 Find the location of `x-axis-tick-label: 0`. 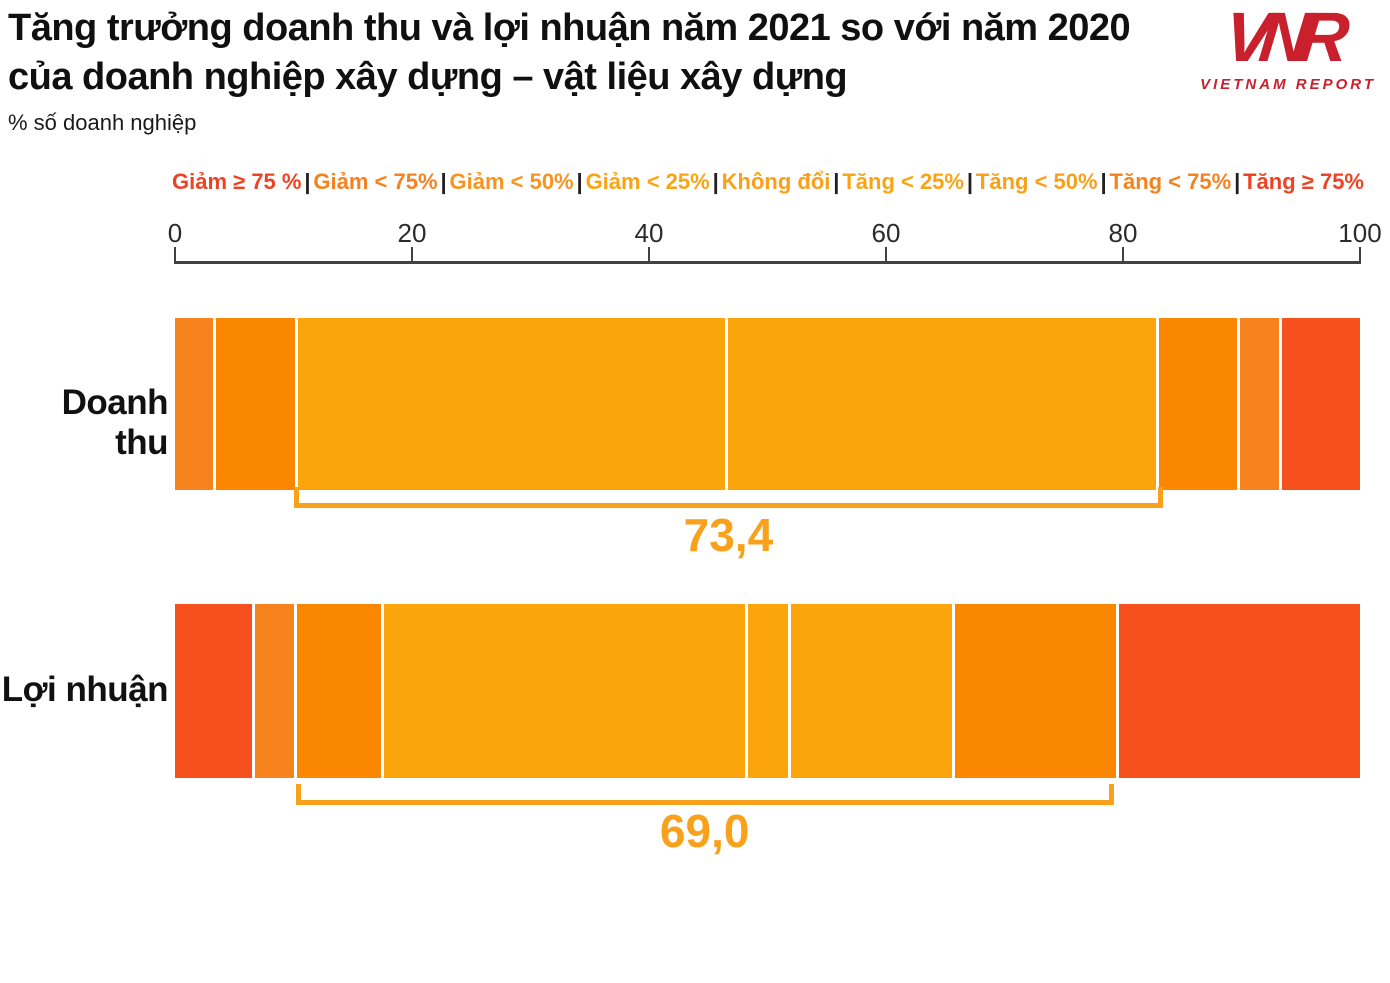

x-axis-tick-label: 0 is located at coordinates (175, 233).